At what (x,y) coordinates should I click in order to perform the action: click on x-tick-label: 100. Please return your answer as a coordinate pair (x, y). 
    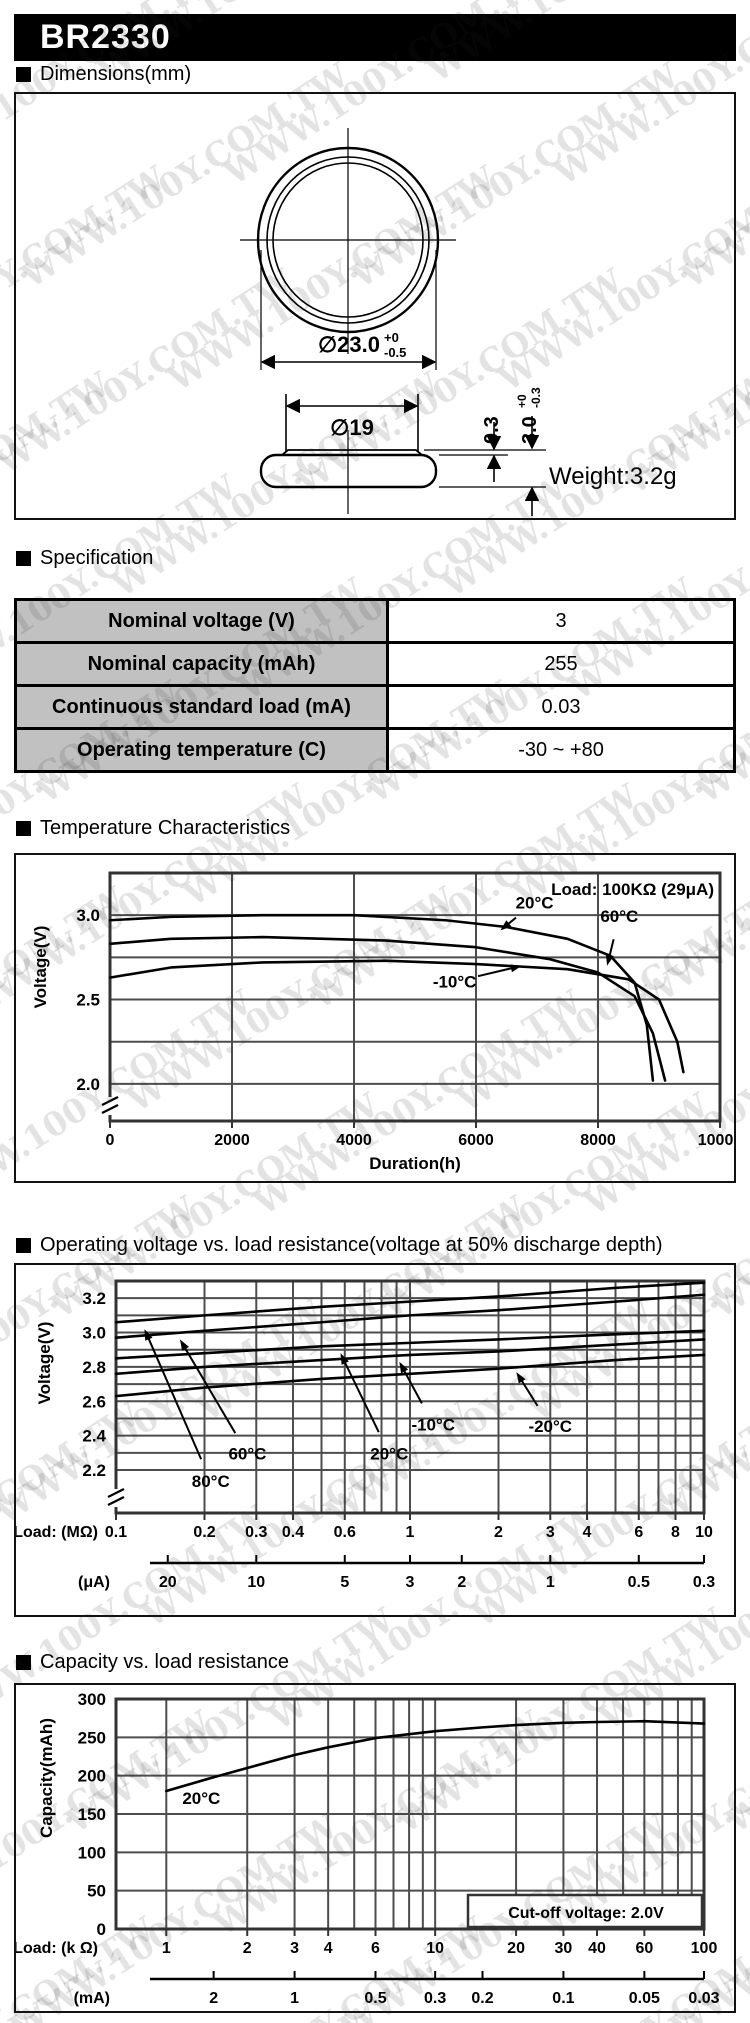
    Looking at the image, I should click on (704, 1948).